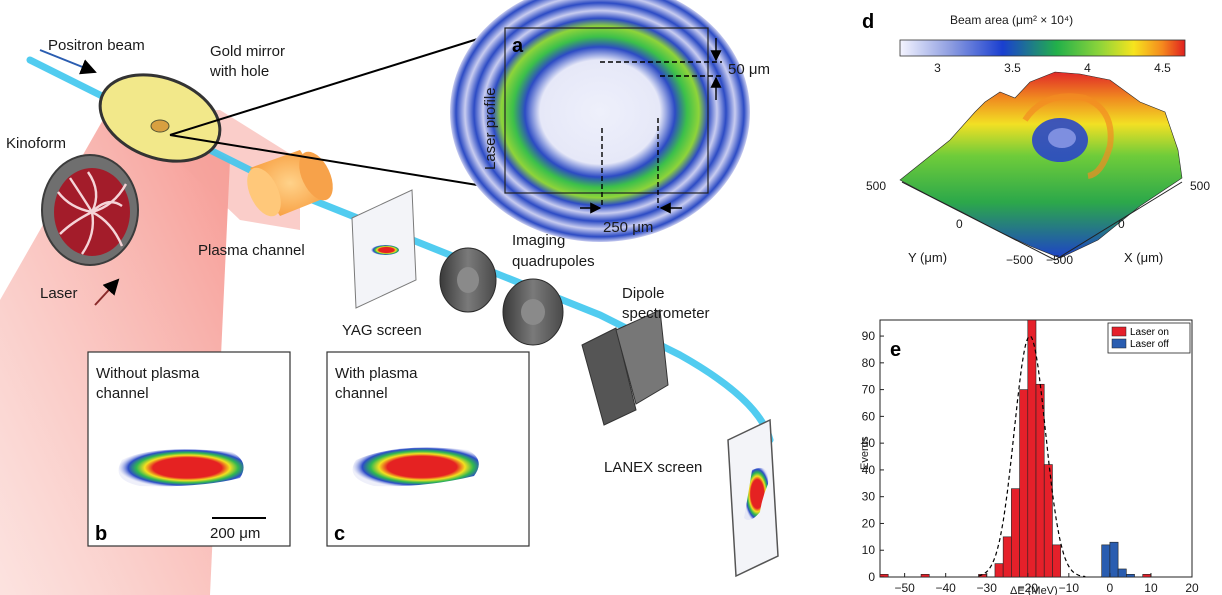  I want to click on y-tick-label: 50, so click(869, 443).